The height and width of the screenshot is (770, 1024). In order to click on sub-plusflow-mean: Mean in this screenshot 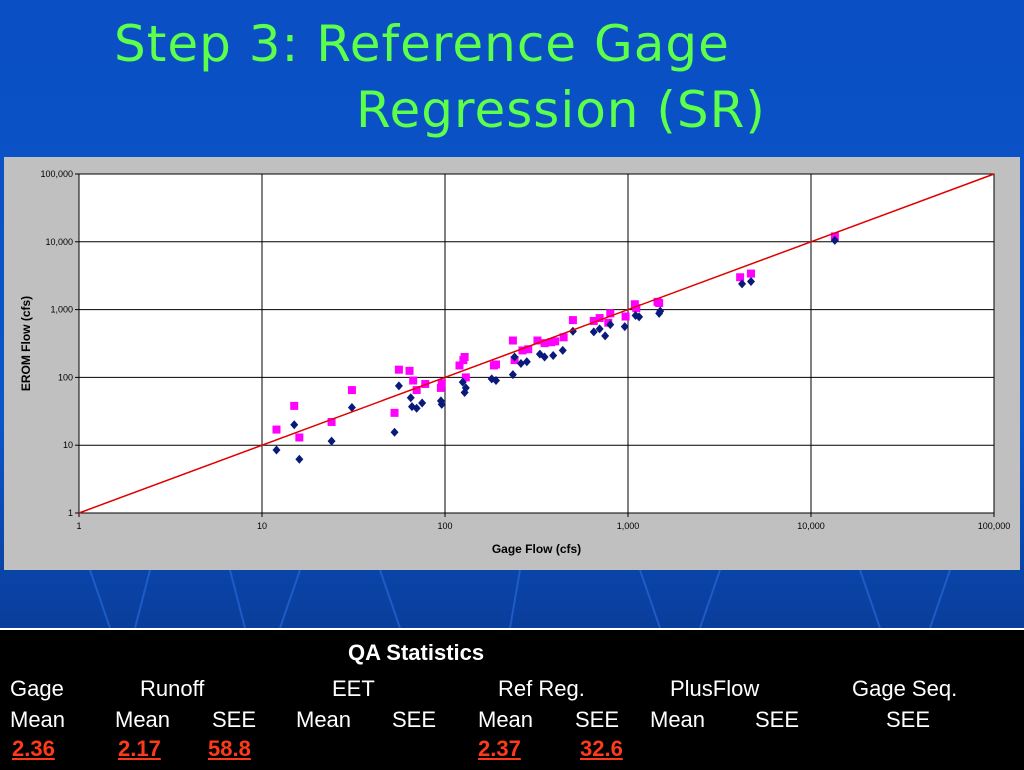, I will do `click(678, 719)`.